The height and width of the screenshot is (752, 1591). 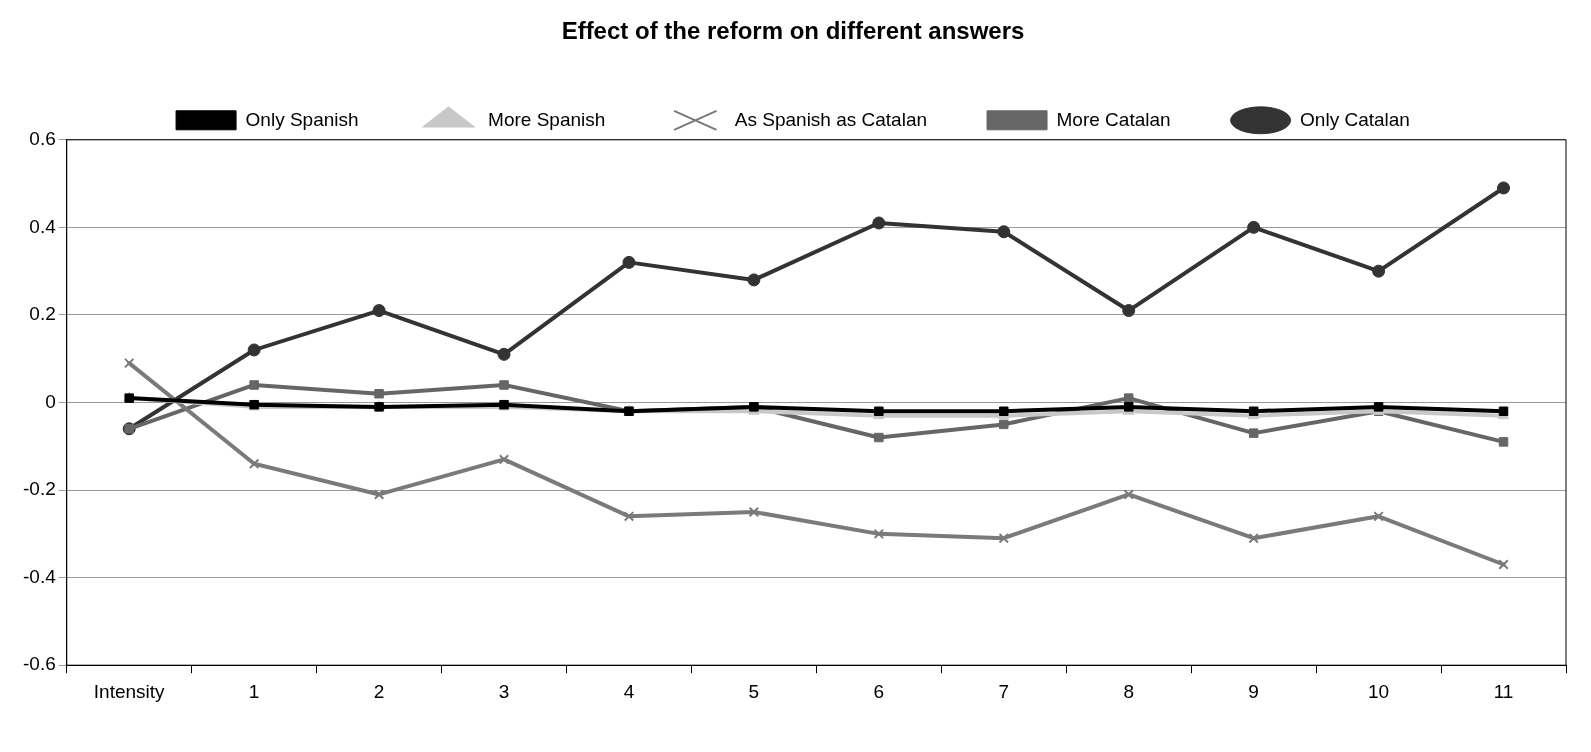 I want to click on y-tick-label: -0.4, so click(x=39, y=576).